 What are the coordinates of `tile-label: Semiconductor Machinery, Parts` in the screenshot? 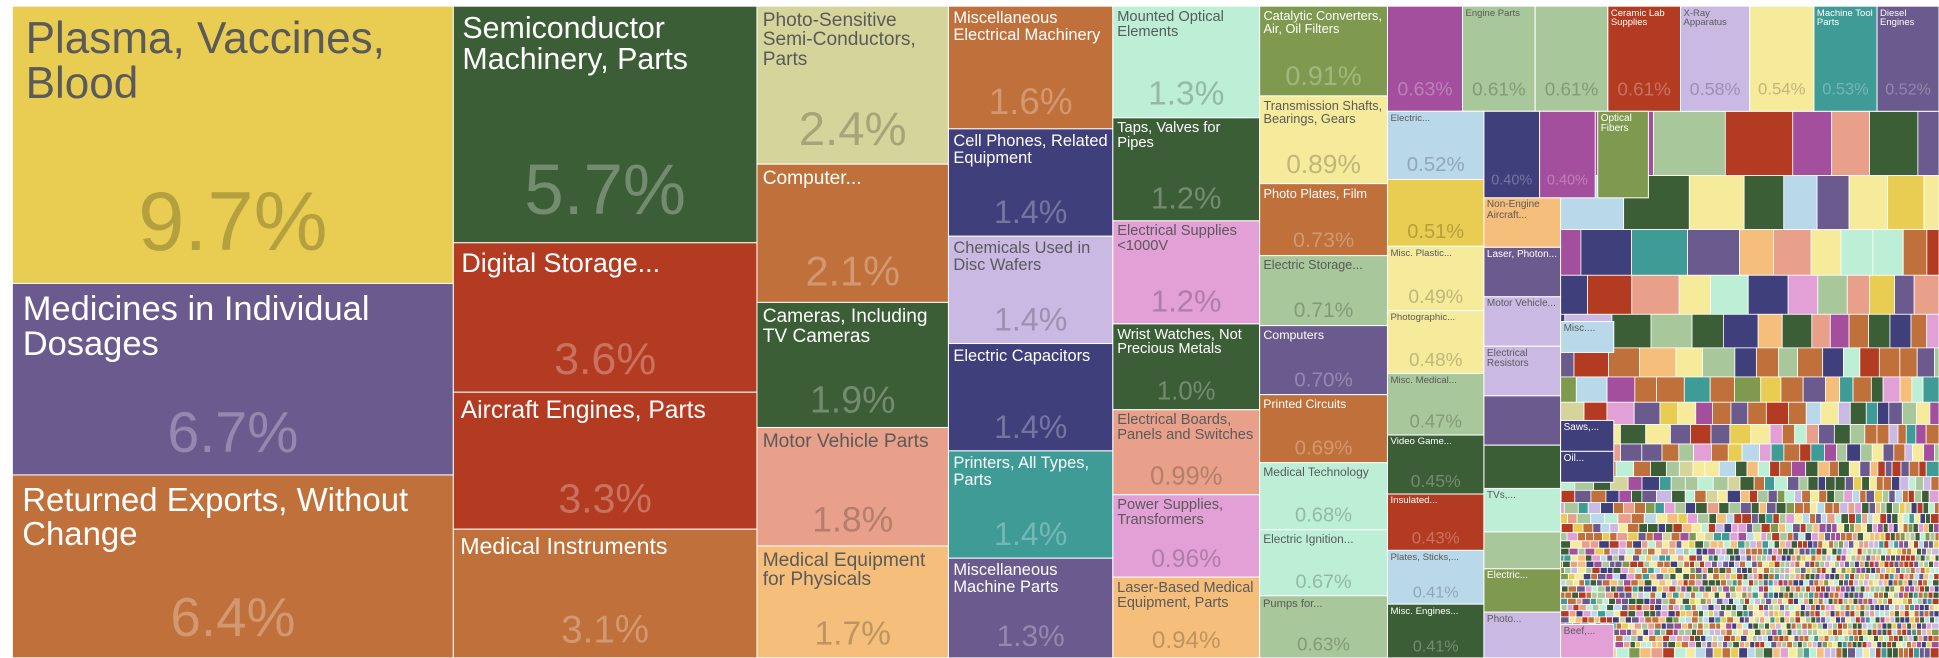 It's located at (575, 44).